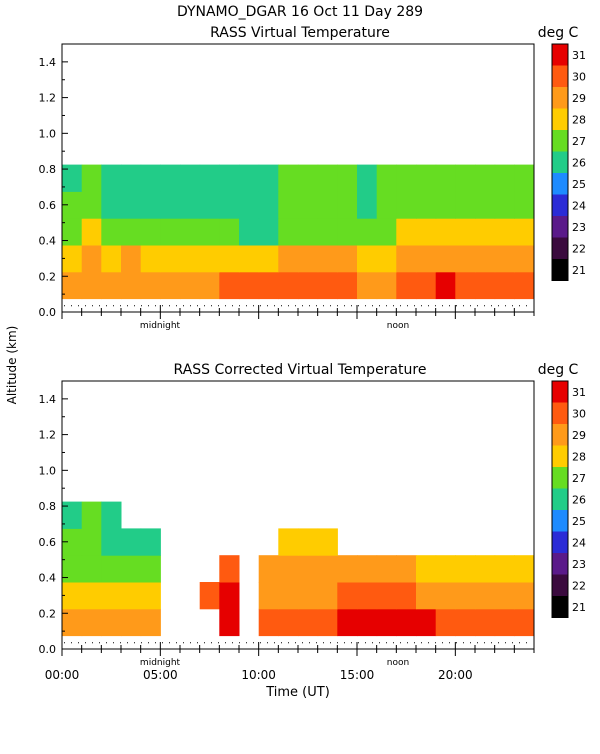 The height and width of the screenshot is (754, 600). What do you see at coordinates (298, 312) in the screenshot?
I see `panel1-x-axis` at bounding box center [298, 312].